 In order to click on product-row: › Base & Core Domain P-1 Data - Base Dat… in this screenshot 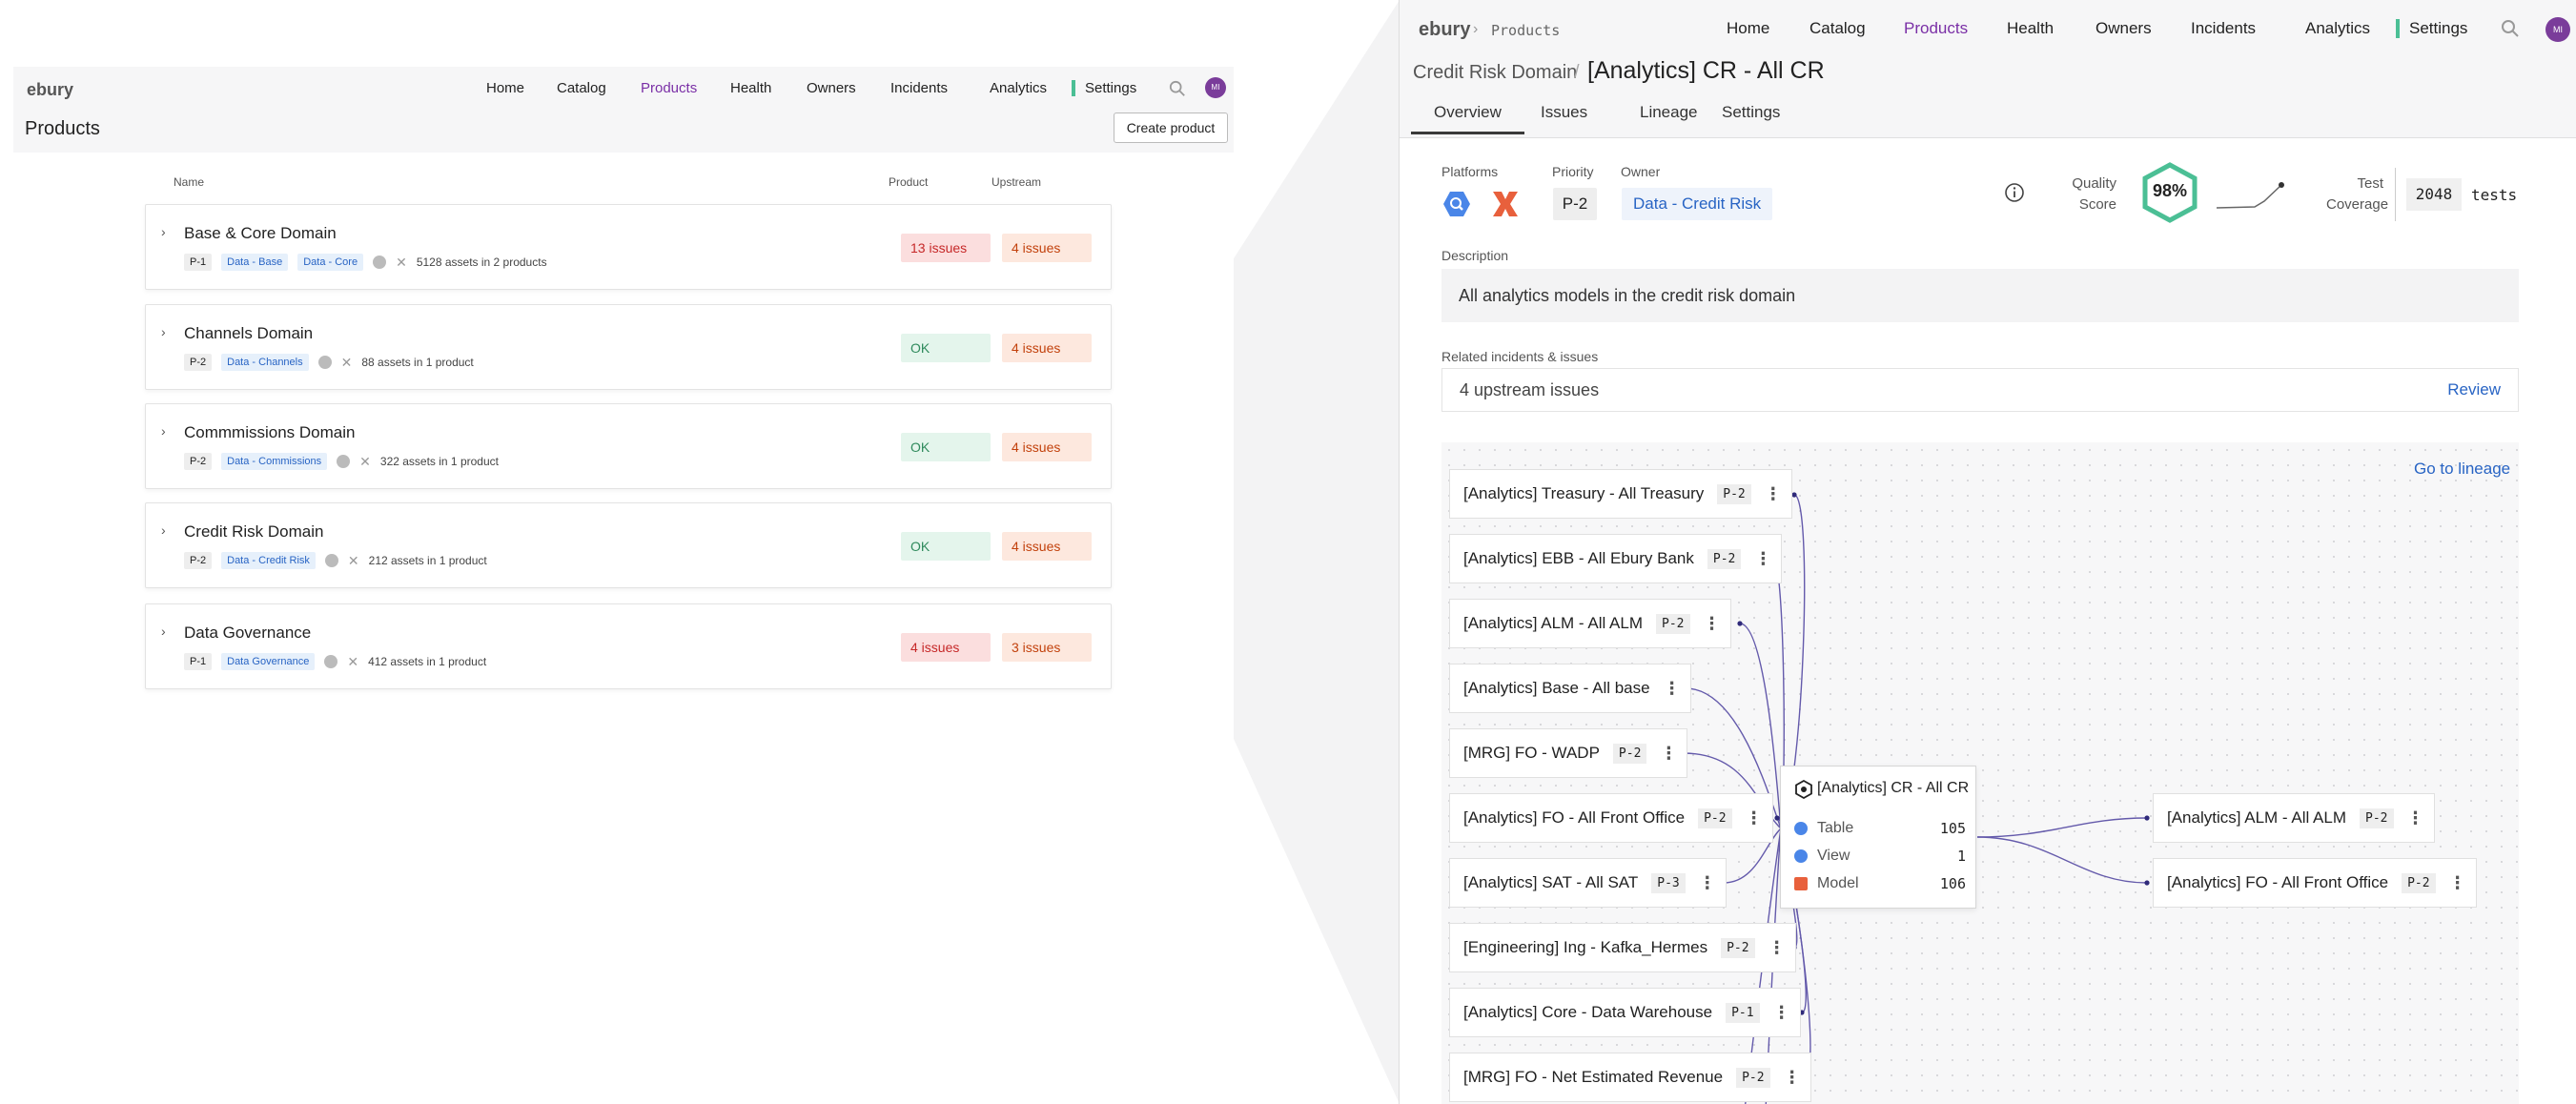, I will do `click(628, 247)`.